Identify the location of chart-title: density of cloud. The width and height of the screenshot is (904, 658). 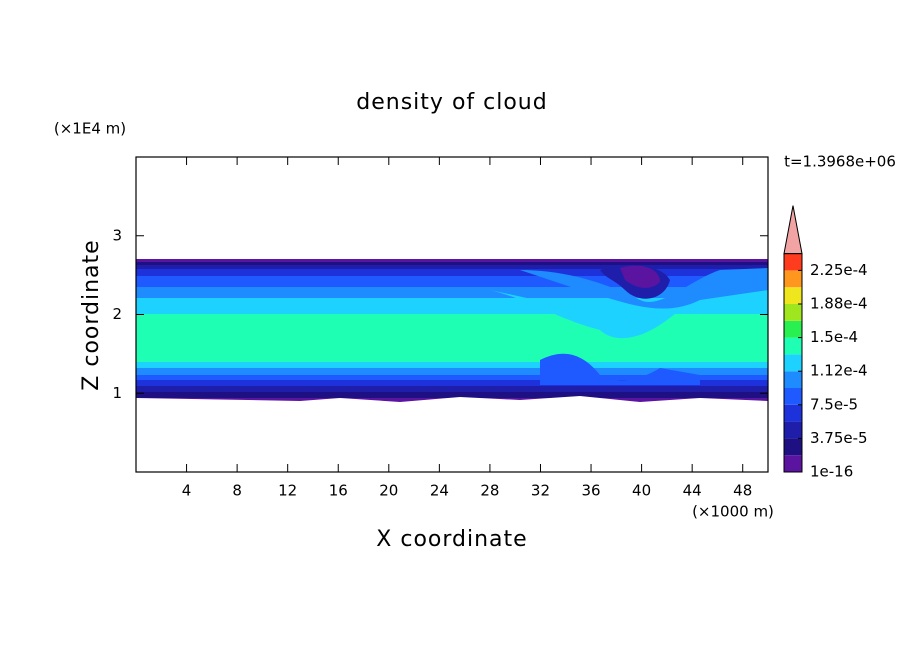
(451, 102).